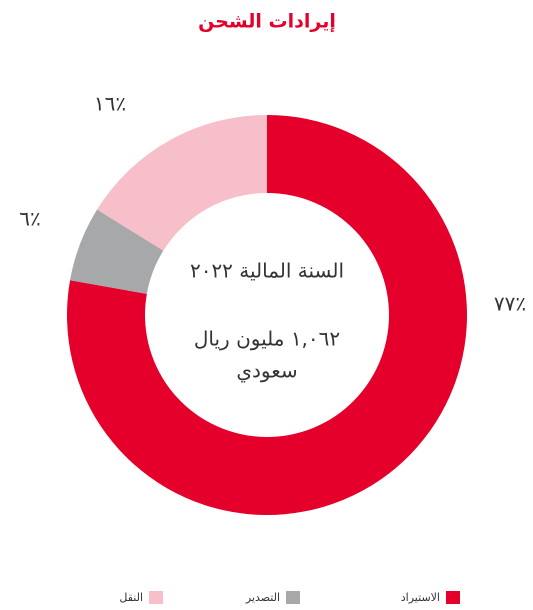 This screenshot has height=610, width=533. I want to click on legend-label: النقل, so click(131, 597).